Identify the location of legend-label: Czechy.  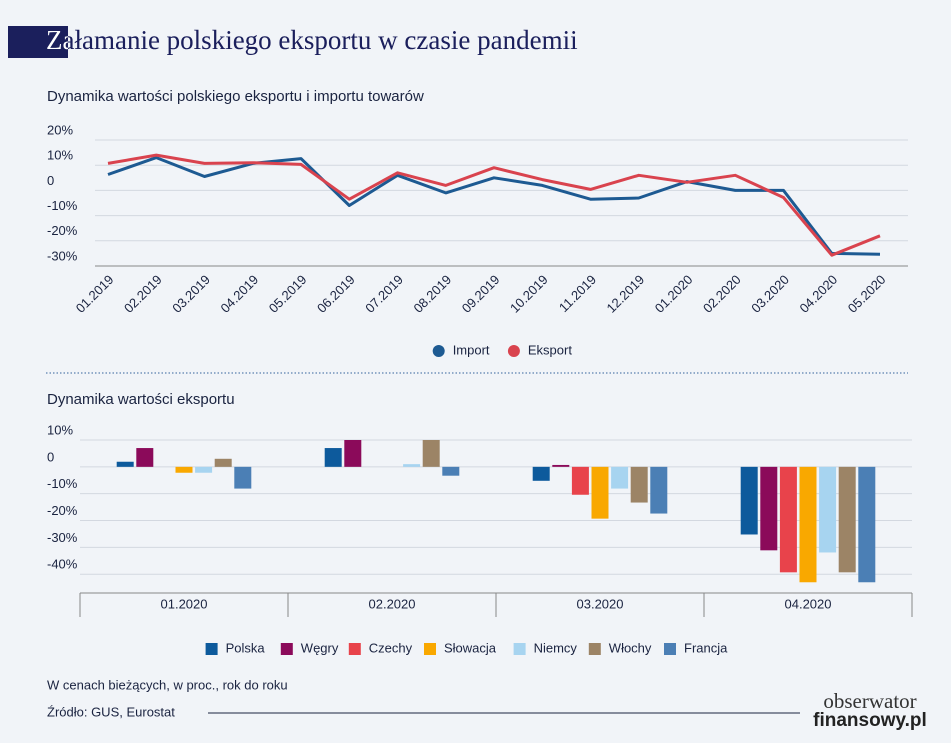
(391, 647).